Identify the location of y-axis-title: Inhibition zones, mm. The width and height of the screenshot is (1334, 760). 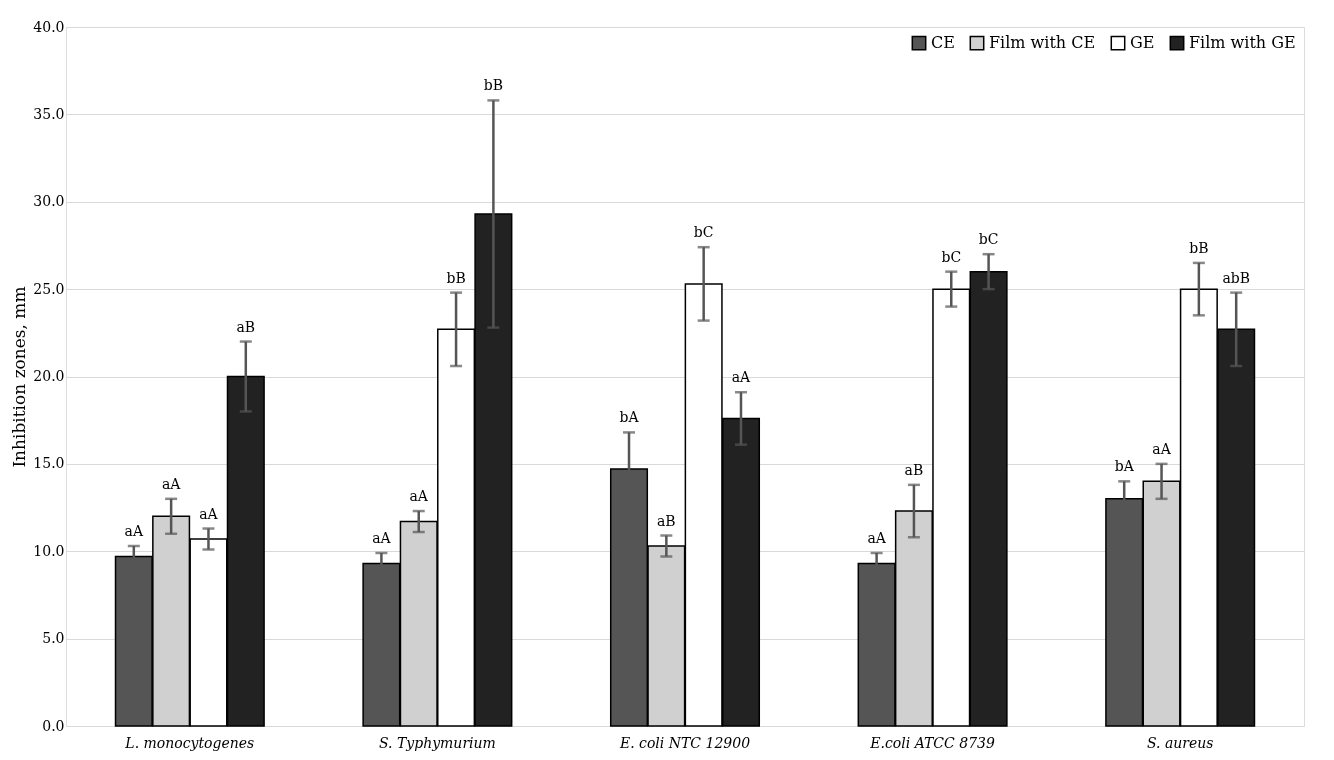
(19, 377).